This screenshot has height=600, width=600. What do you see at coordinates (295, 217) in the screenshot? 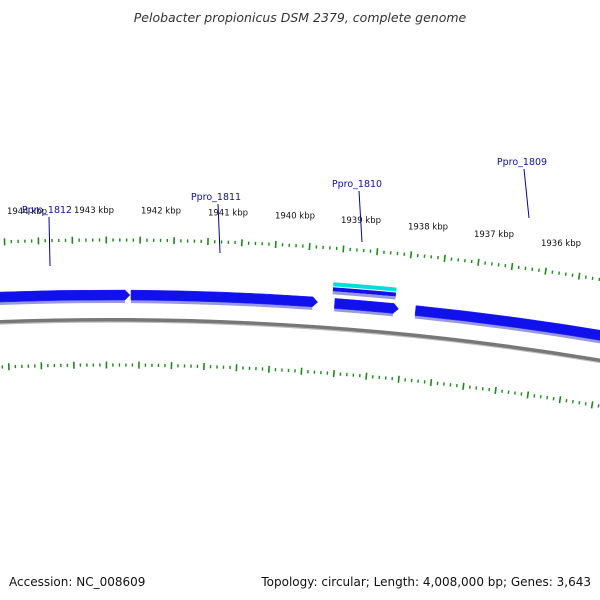
I see `kbp-tick-label: 1940 kbp` at bounding box center [295, 217].